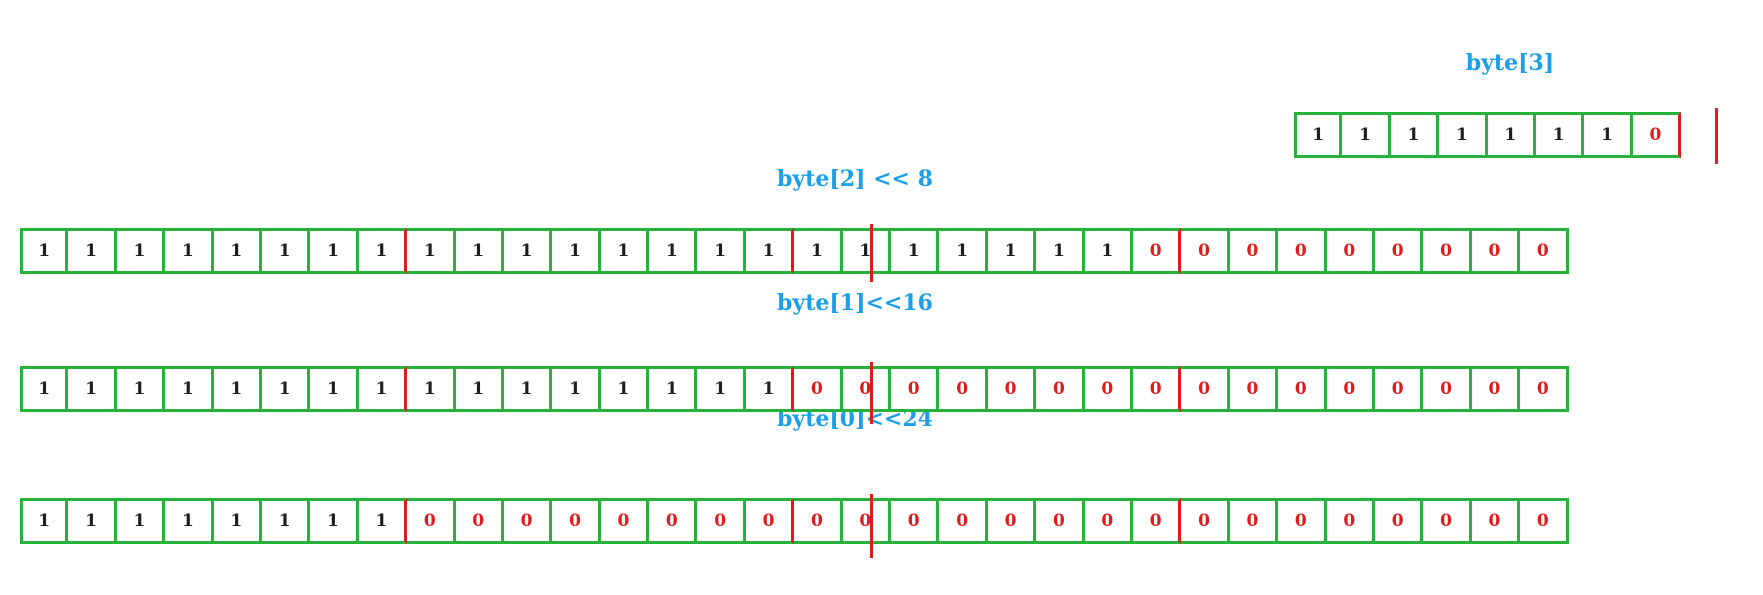  Describe the element at coordinates (1510, 63) in the screenshot. I see `title-byte3: byte[3]` at that location.